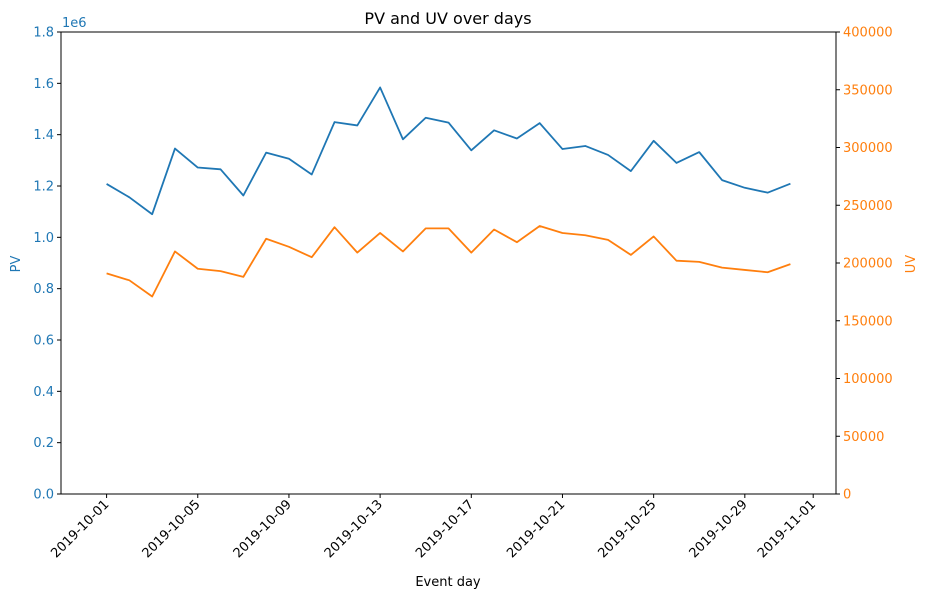 Image resolution: width=928 pixels, height=600 pixels. Describe the element at coordinates (354, 529) in the screenshot. I see `x-tick-label: 2019-10-13` at that location.